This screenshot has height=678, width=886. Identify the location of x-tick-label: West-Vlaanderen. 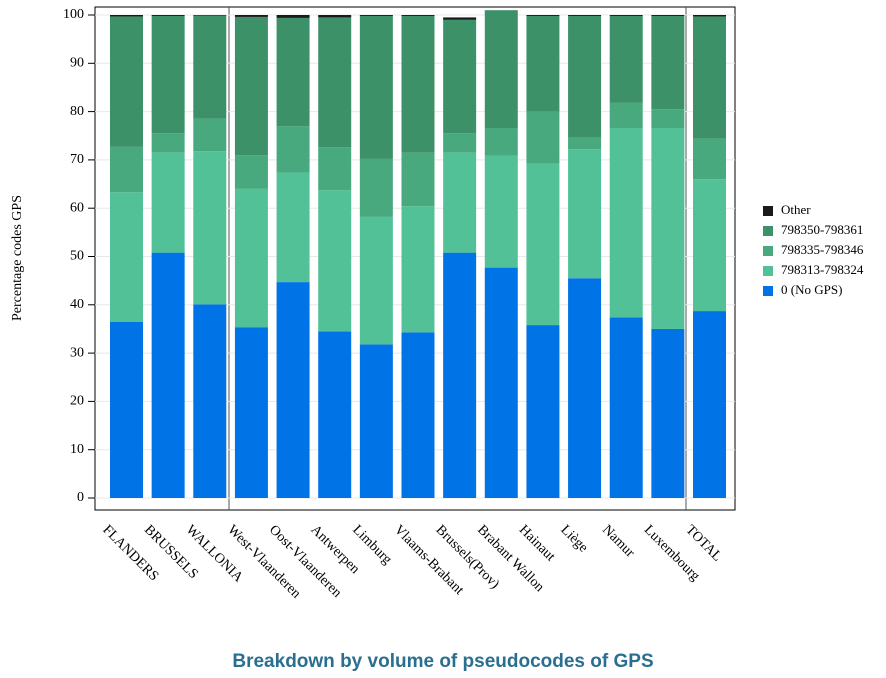
(263, 561).